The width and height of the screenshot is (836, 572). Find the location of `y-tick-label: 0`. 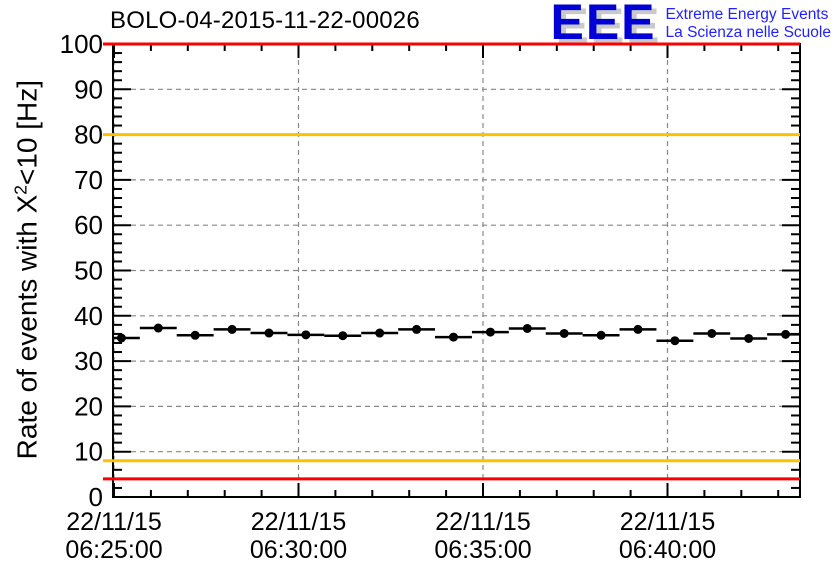

y-tick-label: 0 is located at coordinates (96, 497).